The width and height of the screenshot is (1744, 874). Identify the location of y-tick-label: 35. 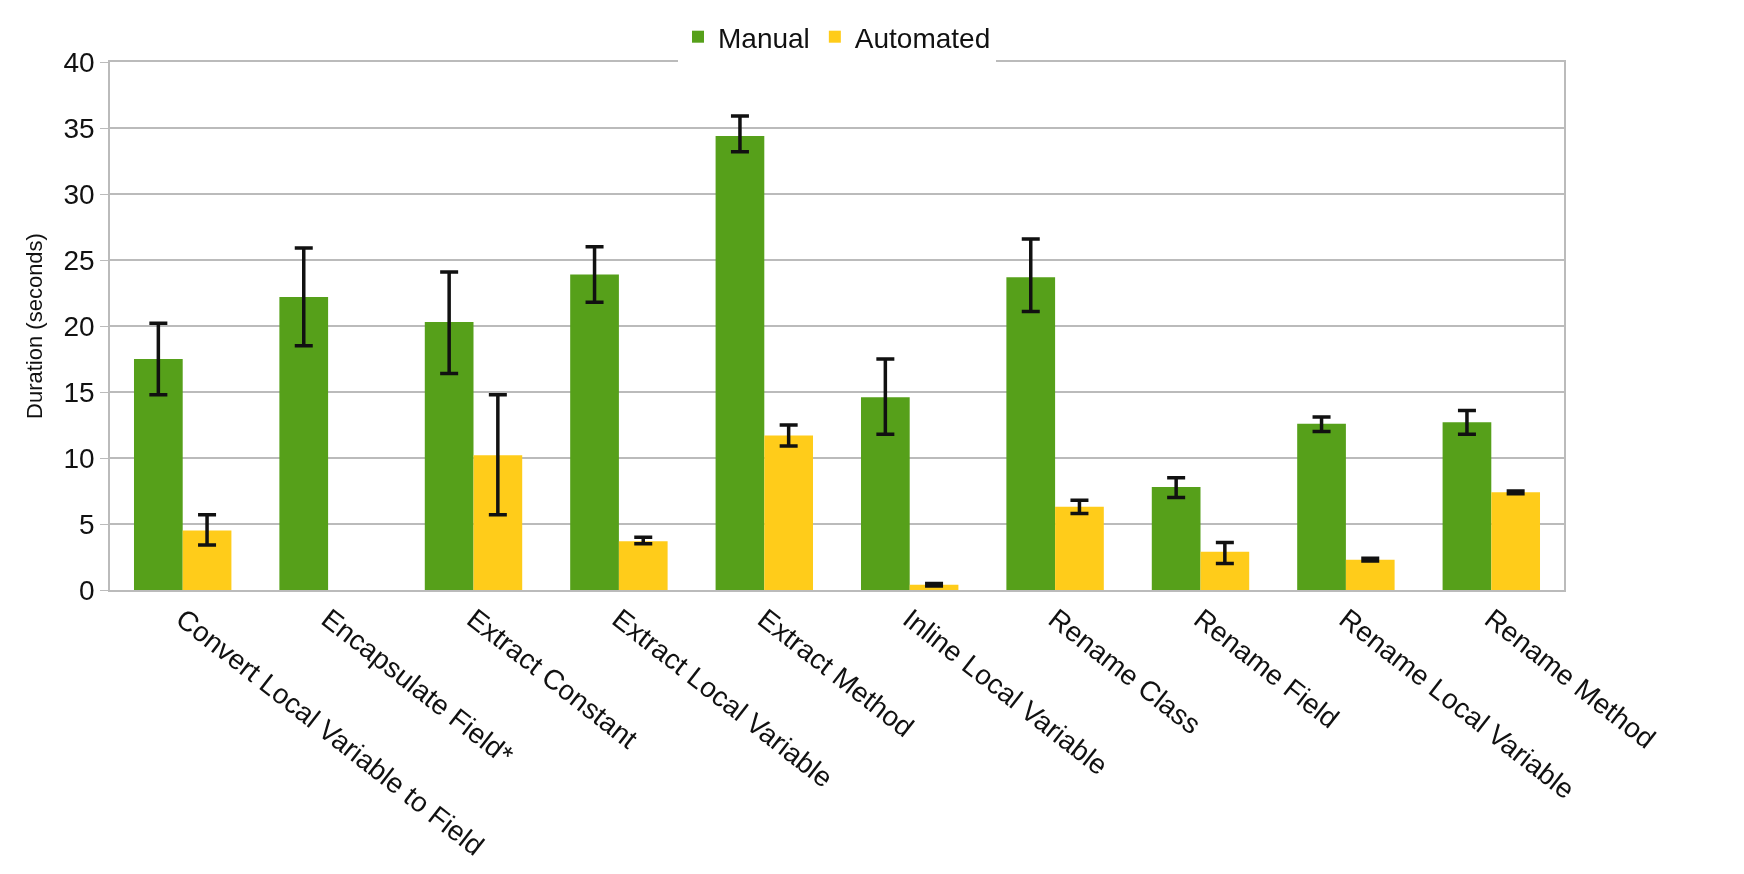
(79, 128).